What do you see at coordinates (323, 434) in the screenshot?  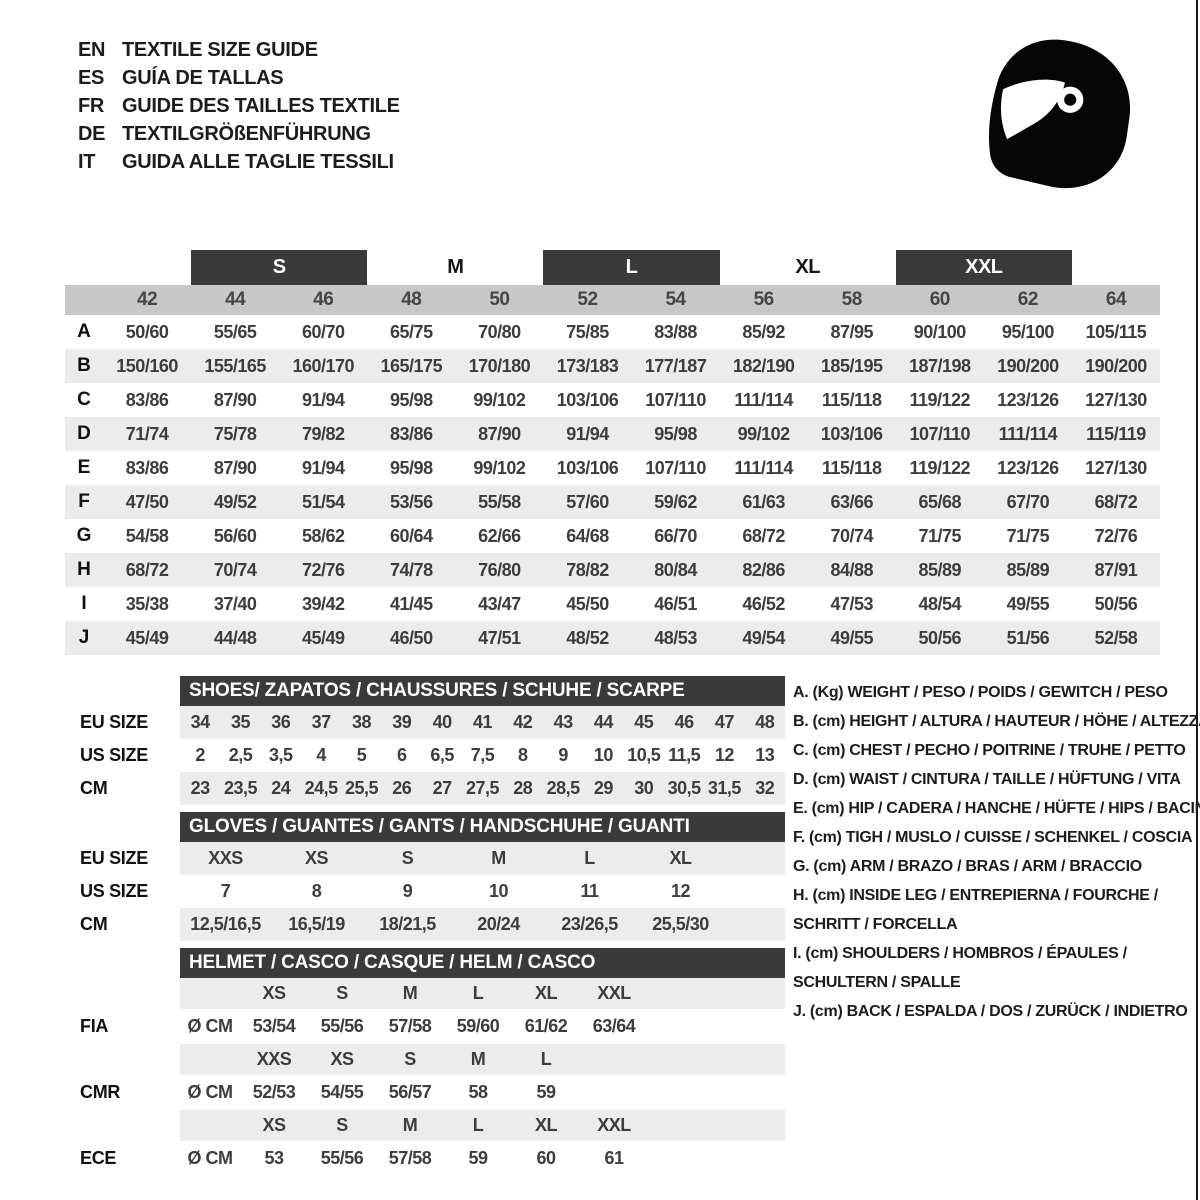 I see `cell: 79/82` at bounding box center [323, 434].